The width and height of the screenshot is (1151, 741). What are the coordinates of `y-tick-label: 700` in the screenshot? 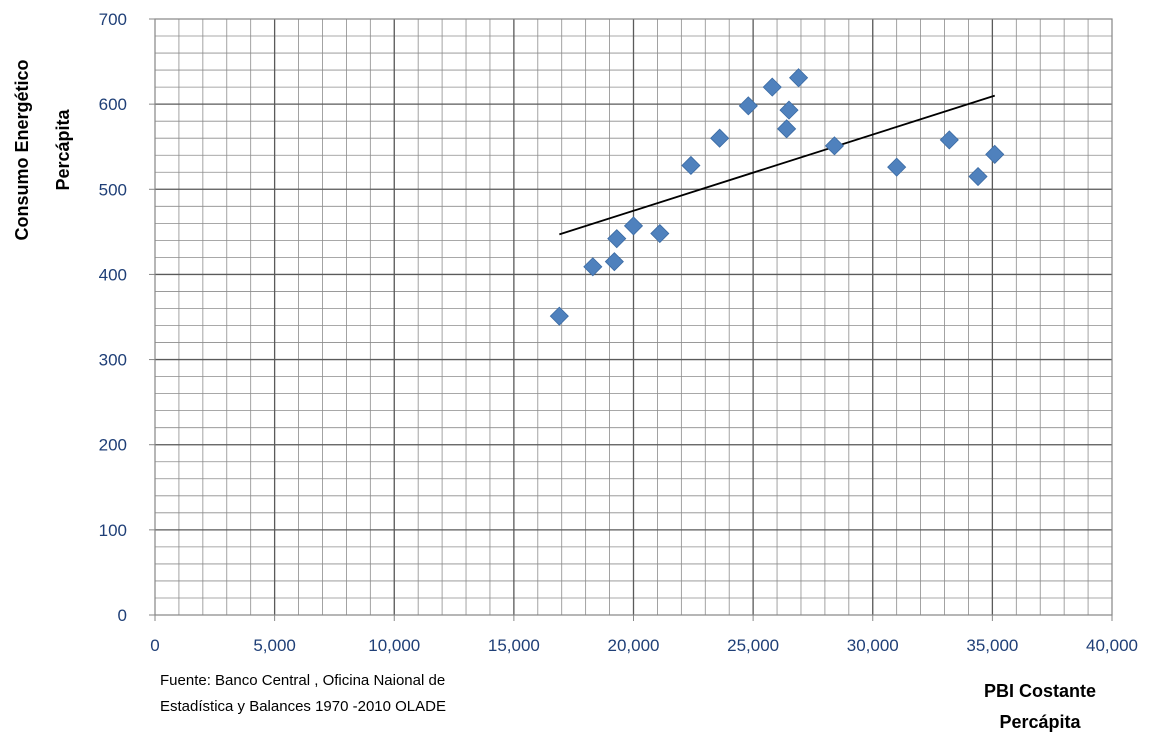 It's located at (113, 19).